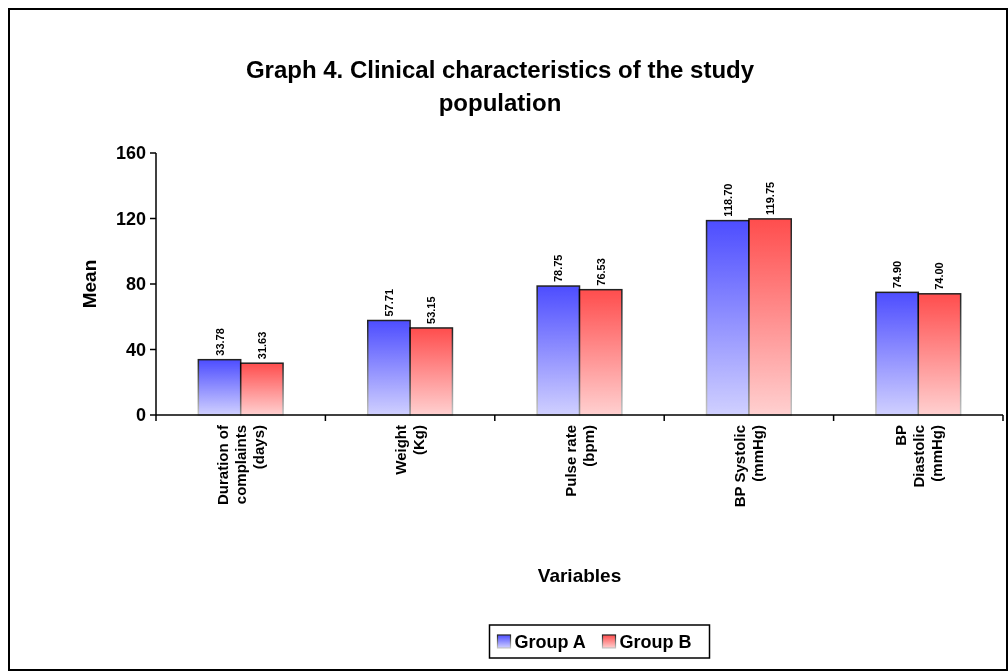 This screenshot has height=671, width=1008. What do you see at coordinates (550, 642) in the screenshot?
I see `legend-label: Group A` at bounding box center [550, 642].